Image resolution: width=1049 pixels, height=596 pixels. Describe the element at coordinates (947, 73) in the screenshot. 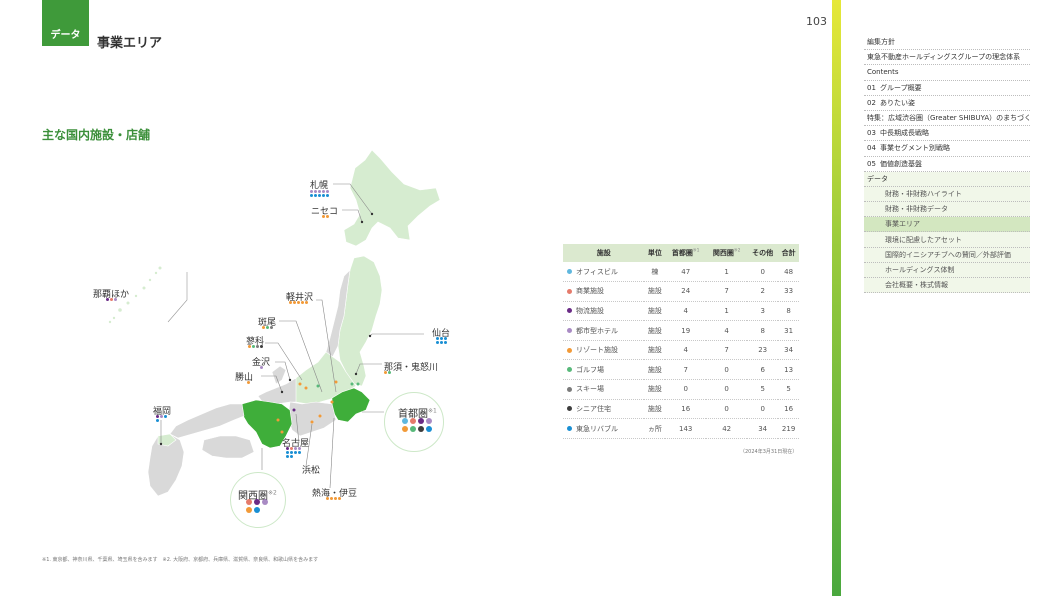

I see `sidebar-item: Contents` at that location.